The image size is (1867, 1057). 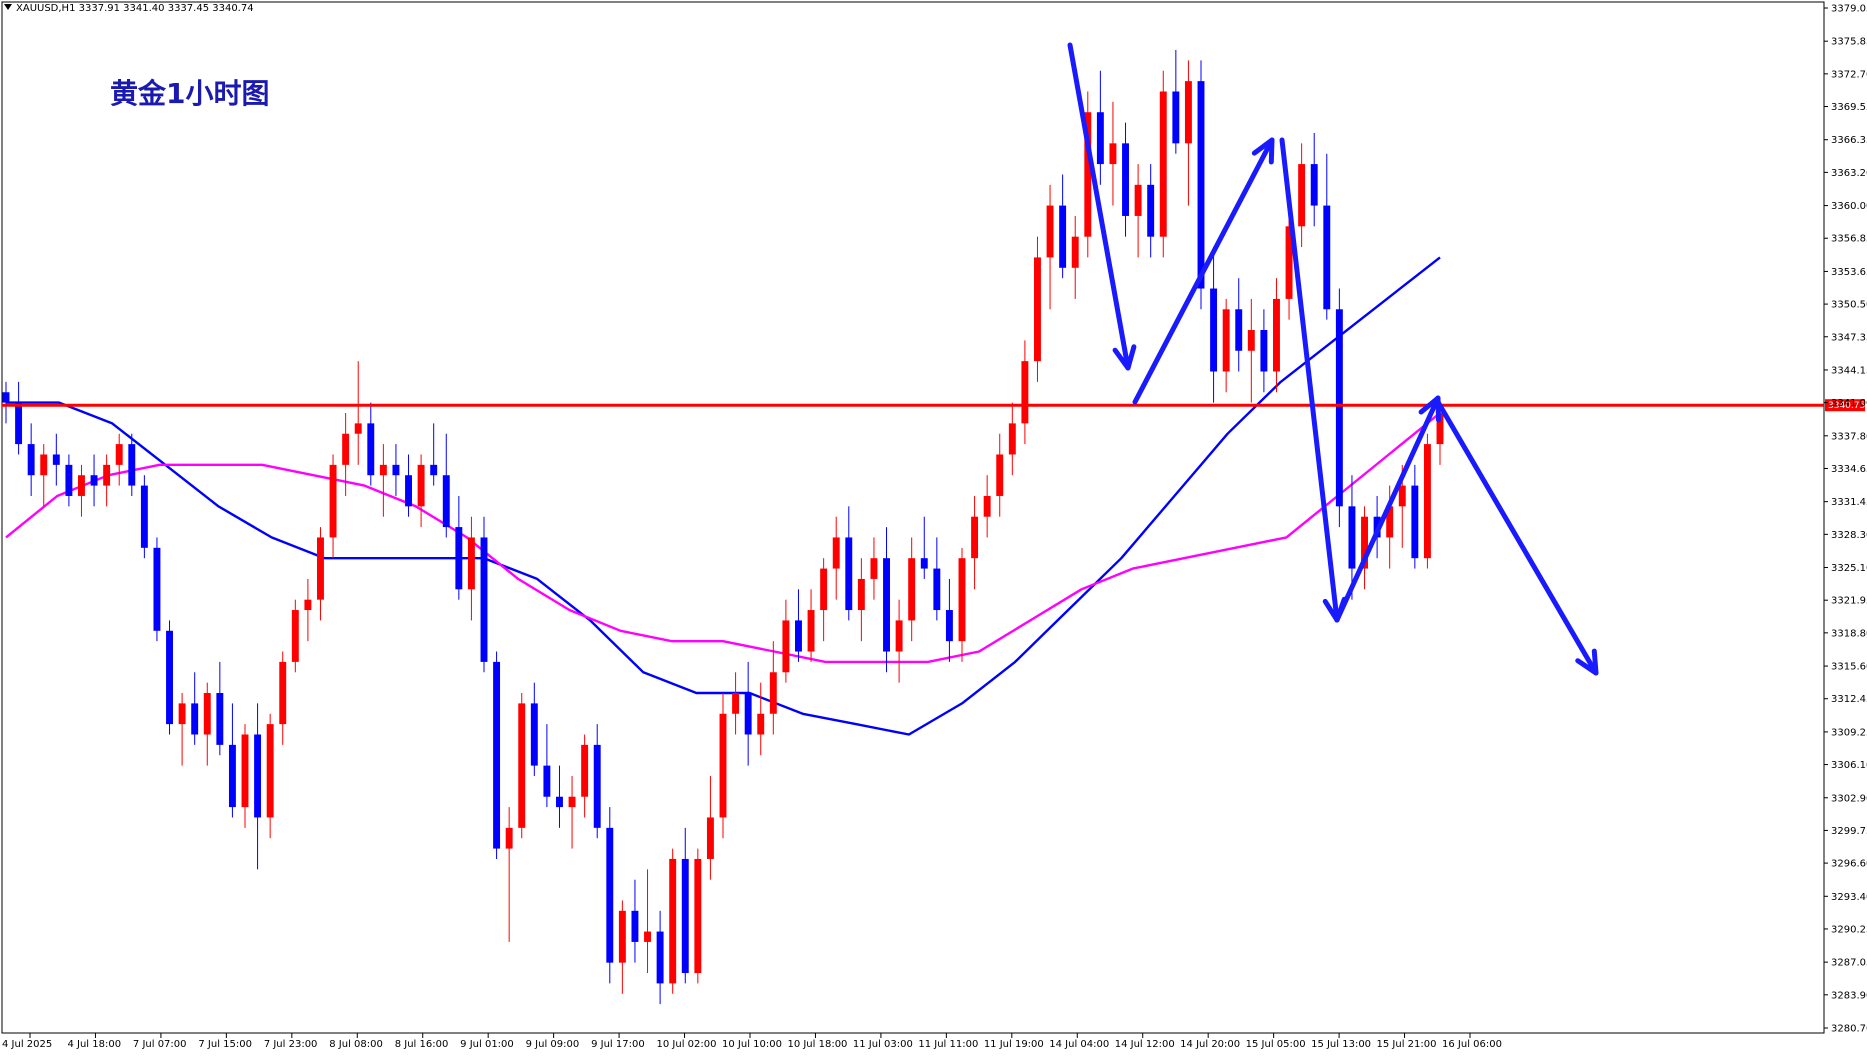 I want to click on y-tick-label: 3375.85, so click(x=1849, y=42).